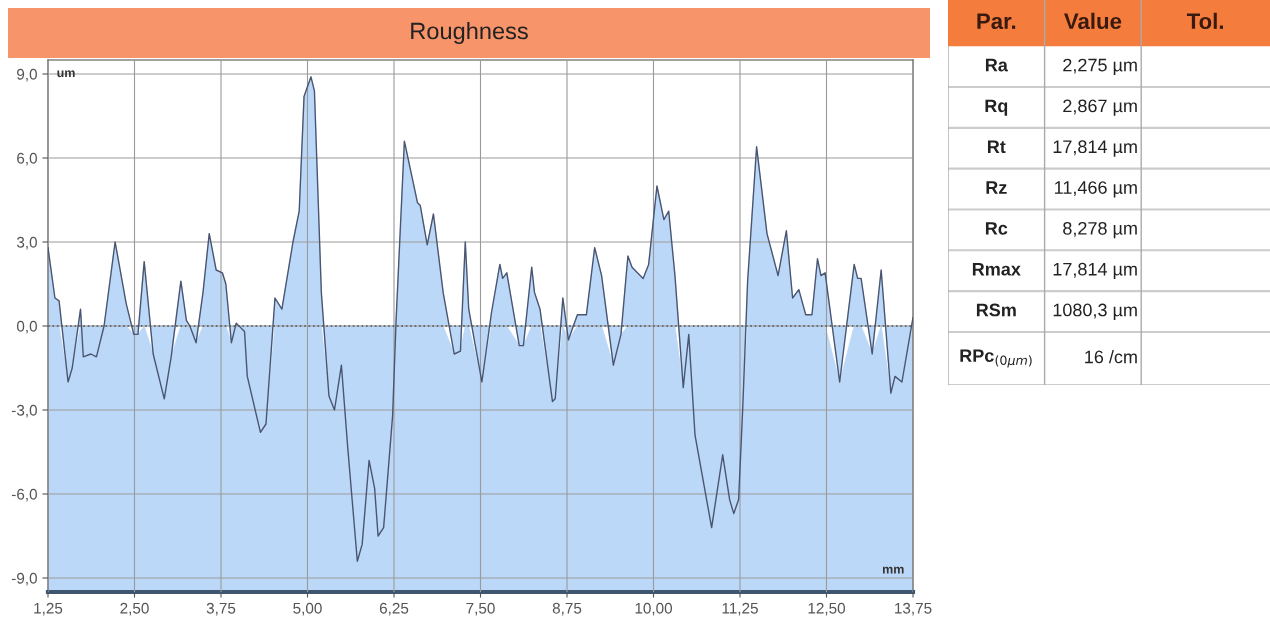 The height and width of the screenshot is (637, 1270). What do you see at coordinates (27, 75) in the screenshot?
I see `y-tick-label: 9,0` at bounding box center [27, 75].